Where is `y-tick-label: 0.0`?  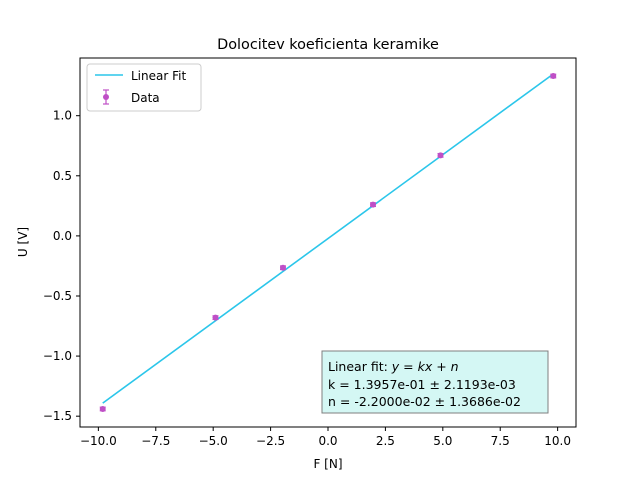 y-tick-label: 0.0 is located at coordinates (62, 236).